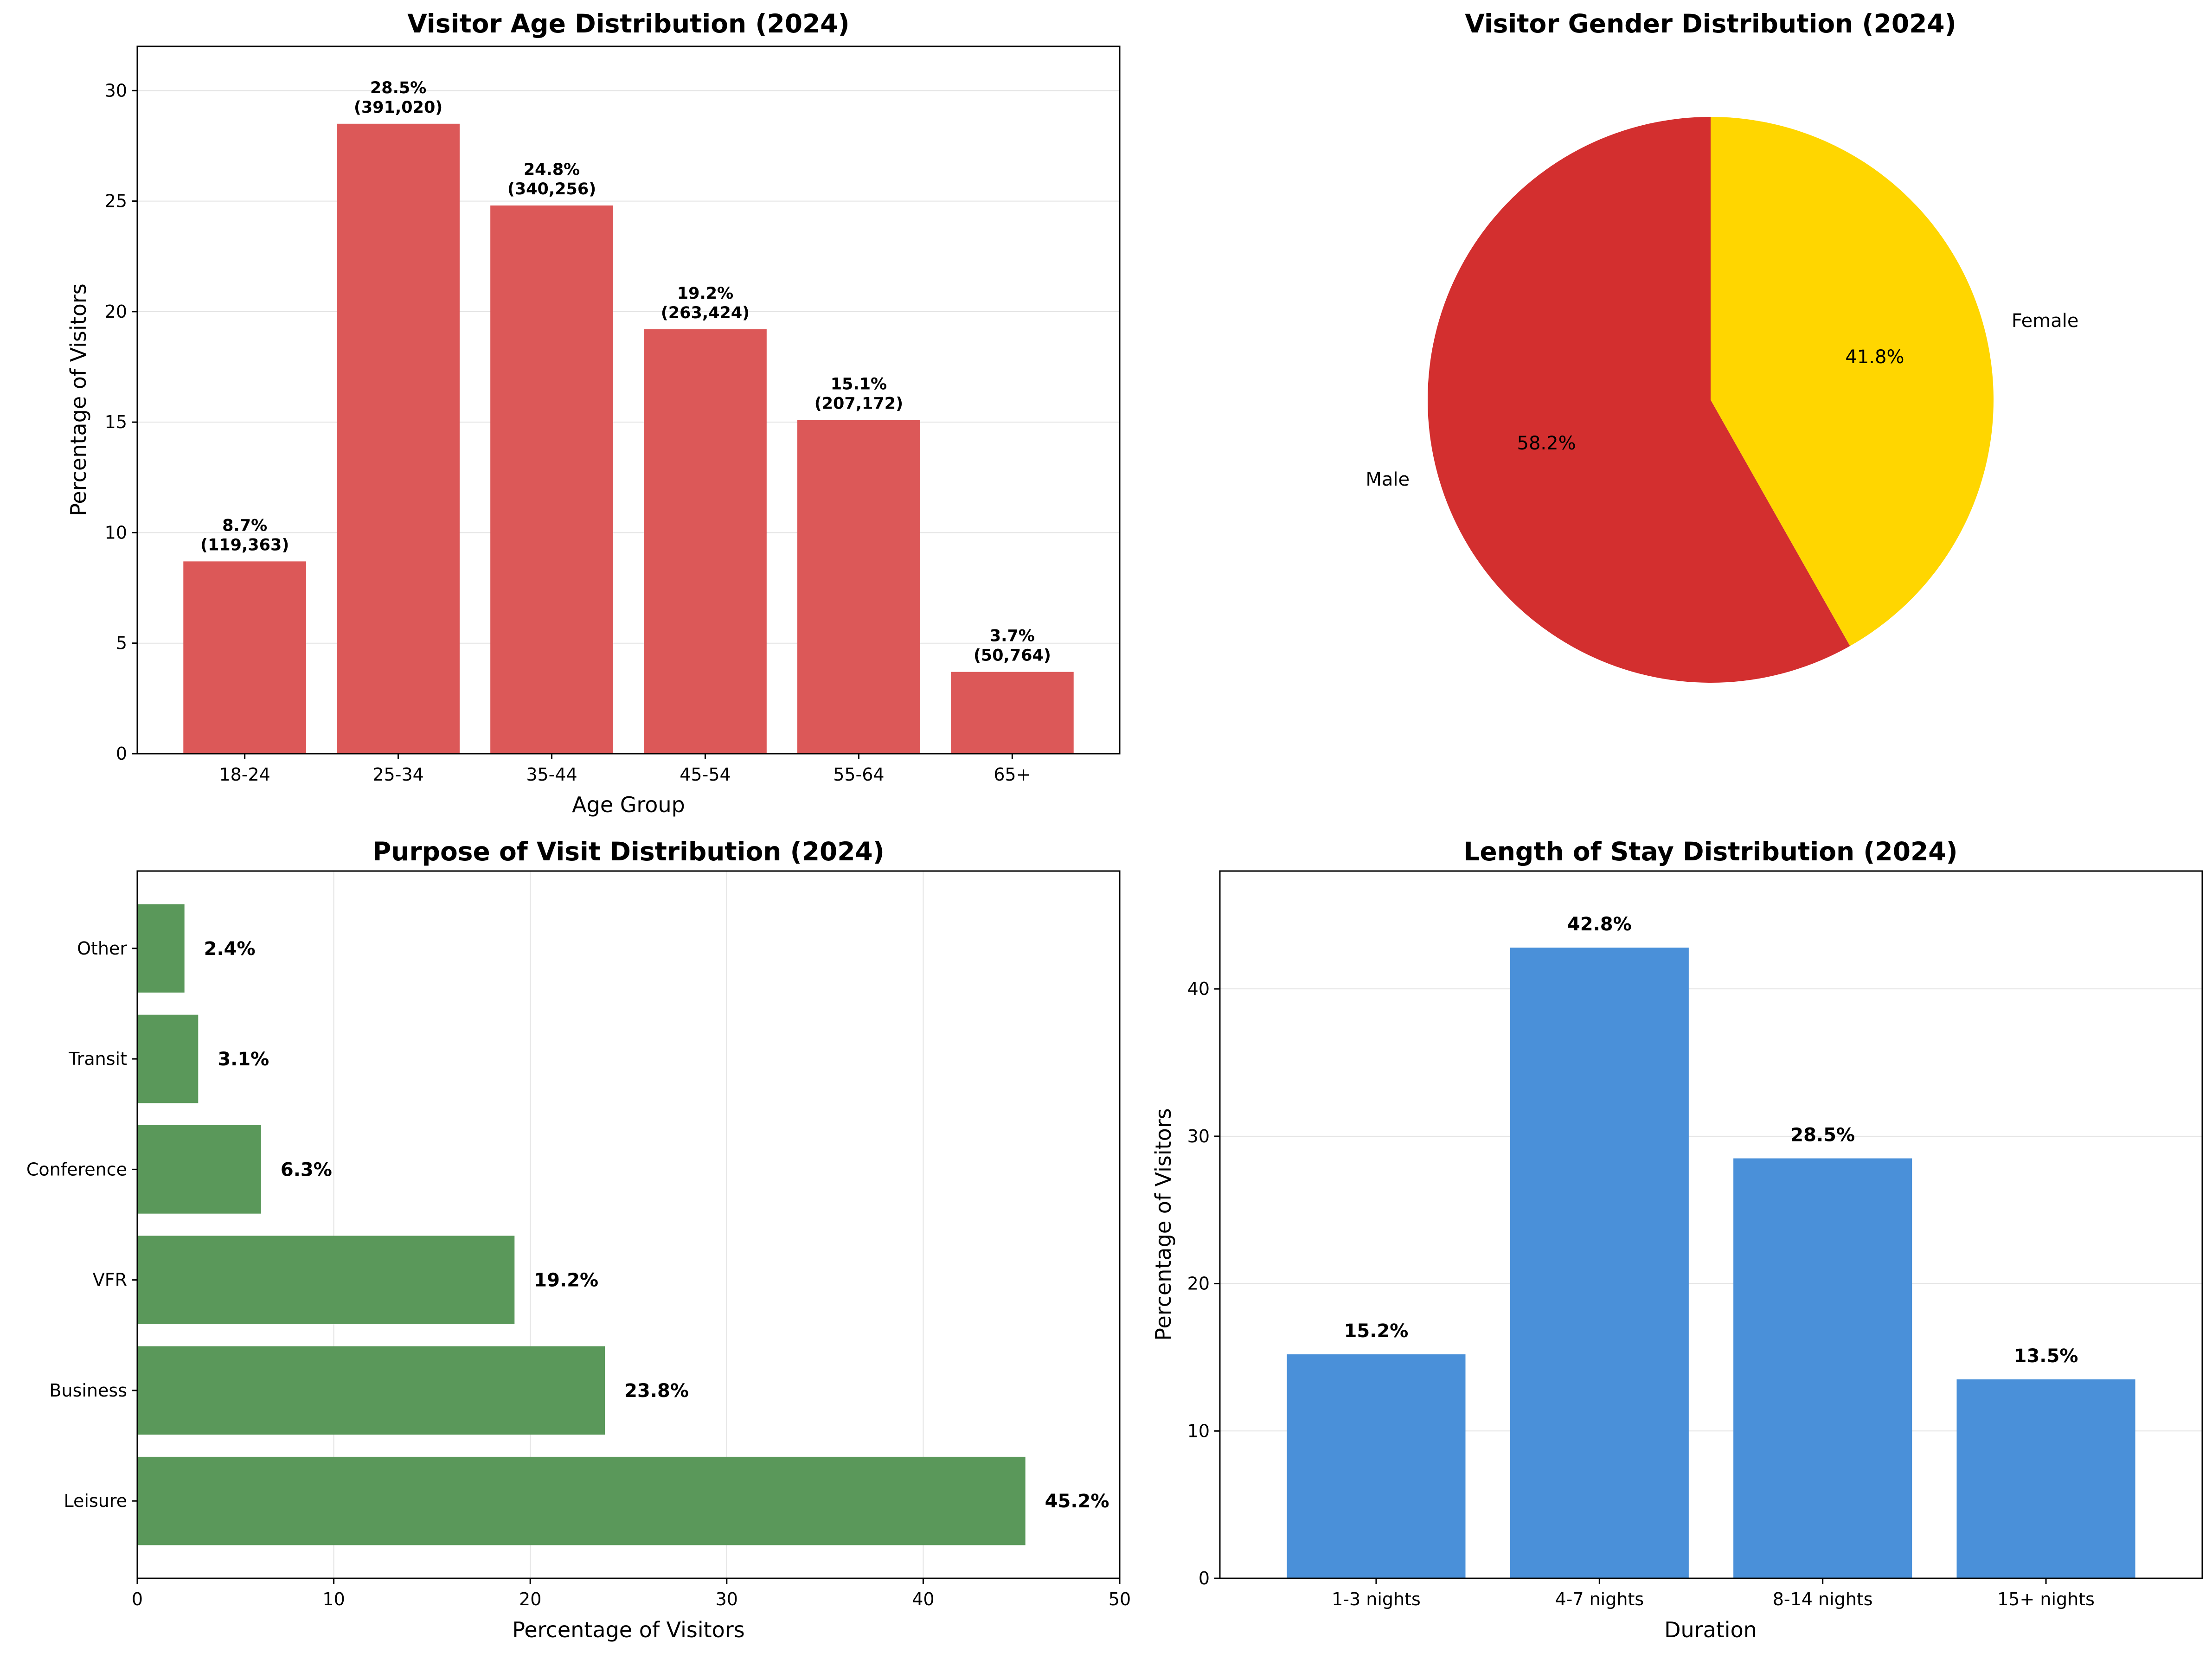 The height and width of the screenshot is (1653, 2212). I want to click on purpose-x-tick-label: 10, so click(333, 1599).